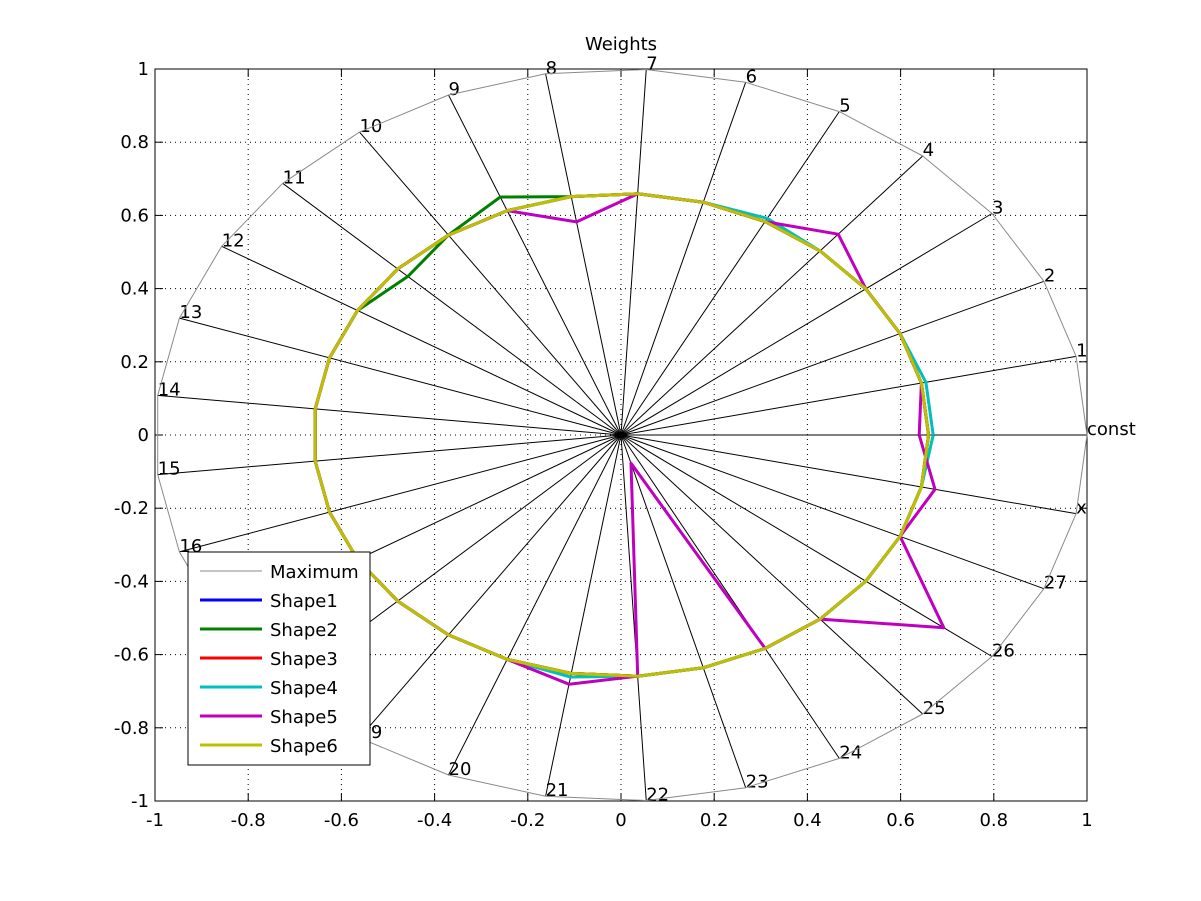 This screenshot has height=901, width=1201. What do you see at coordinates (294, 177) in the screenshot?
I see `spoke-label: 11` at bounding box center [294, 177].